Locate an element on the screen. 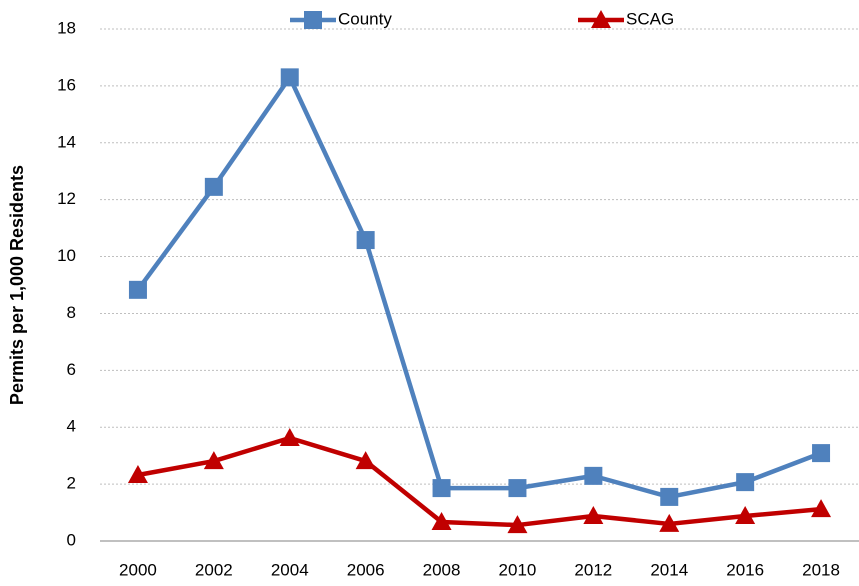  y-tick-label: 18 is located at coordinates (66, 27).